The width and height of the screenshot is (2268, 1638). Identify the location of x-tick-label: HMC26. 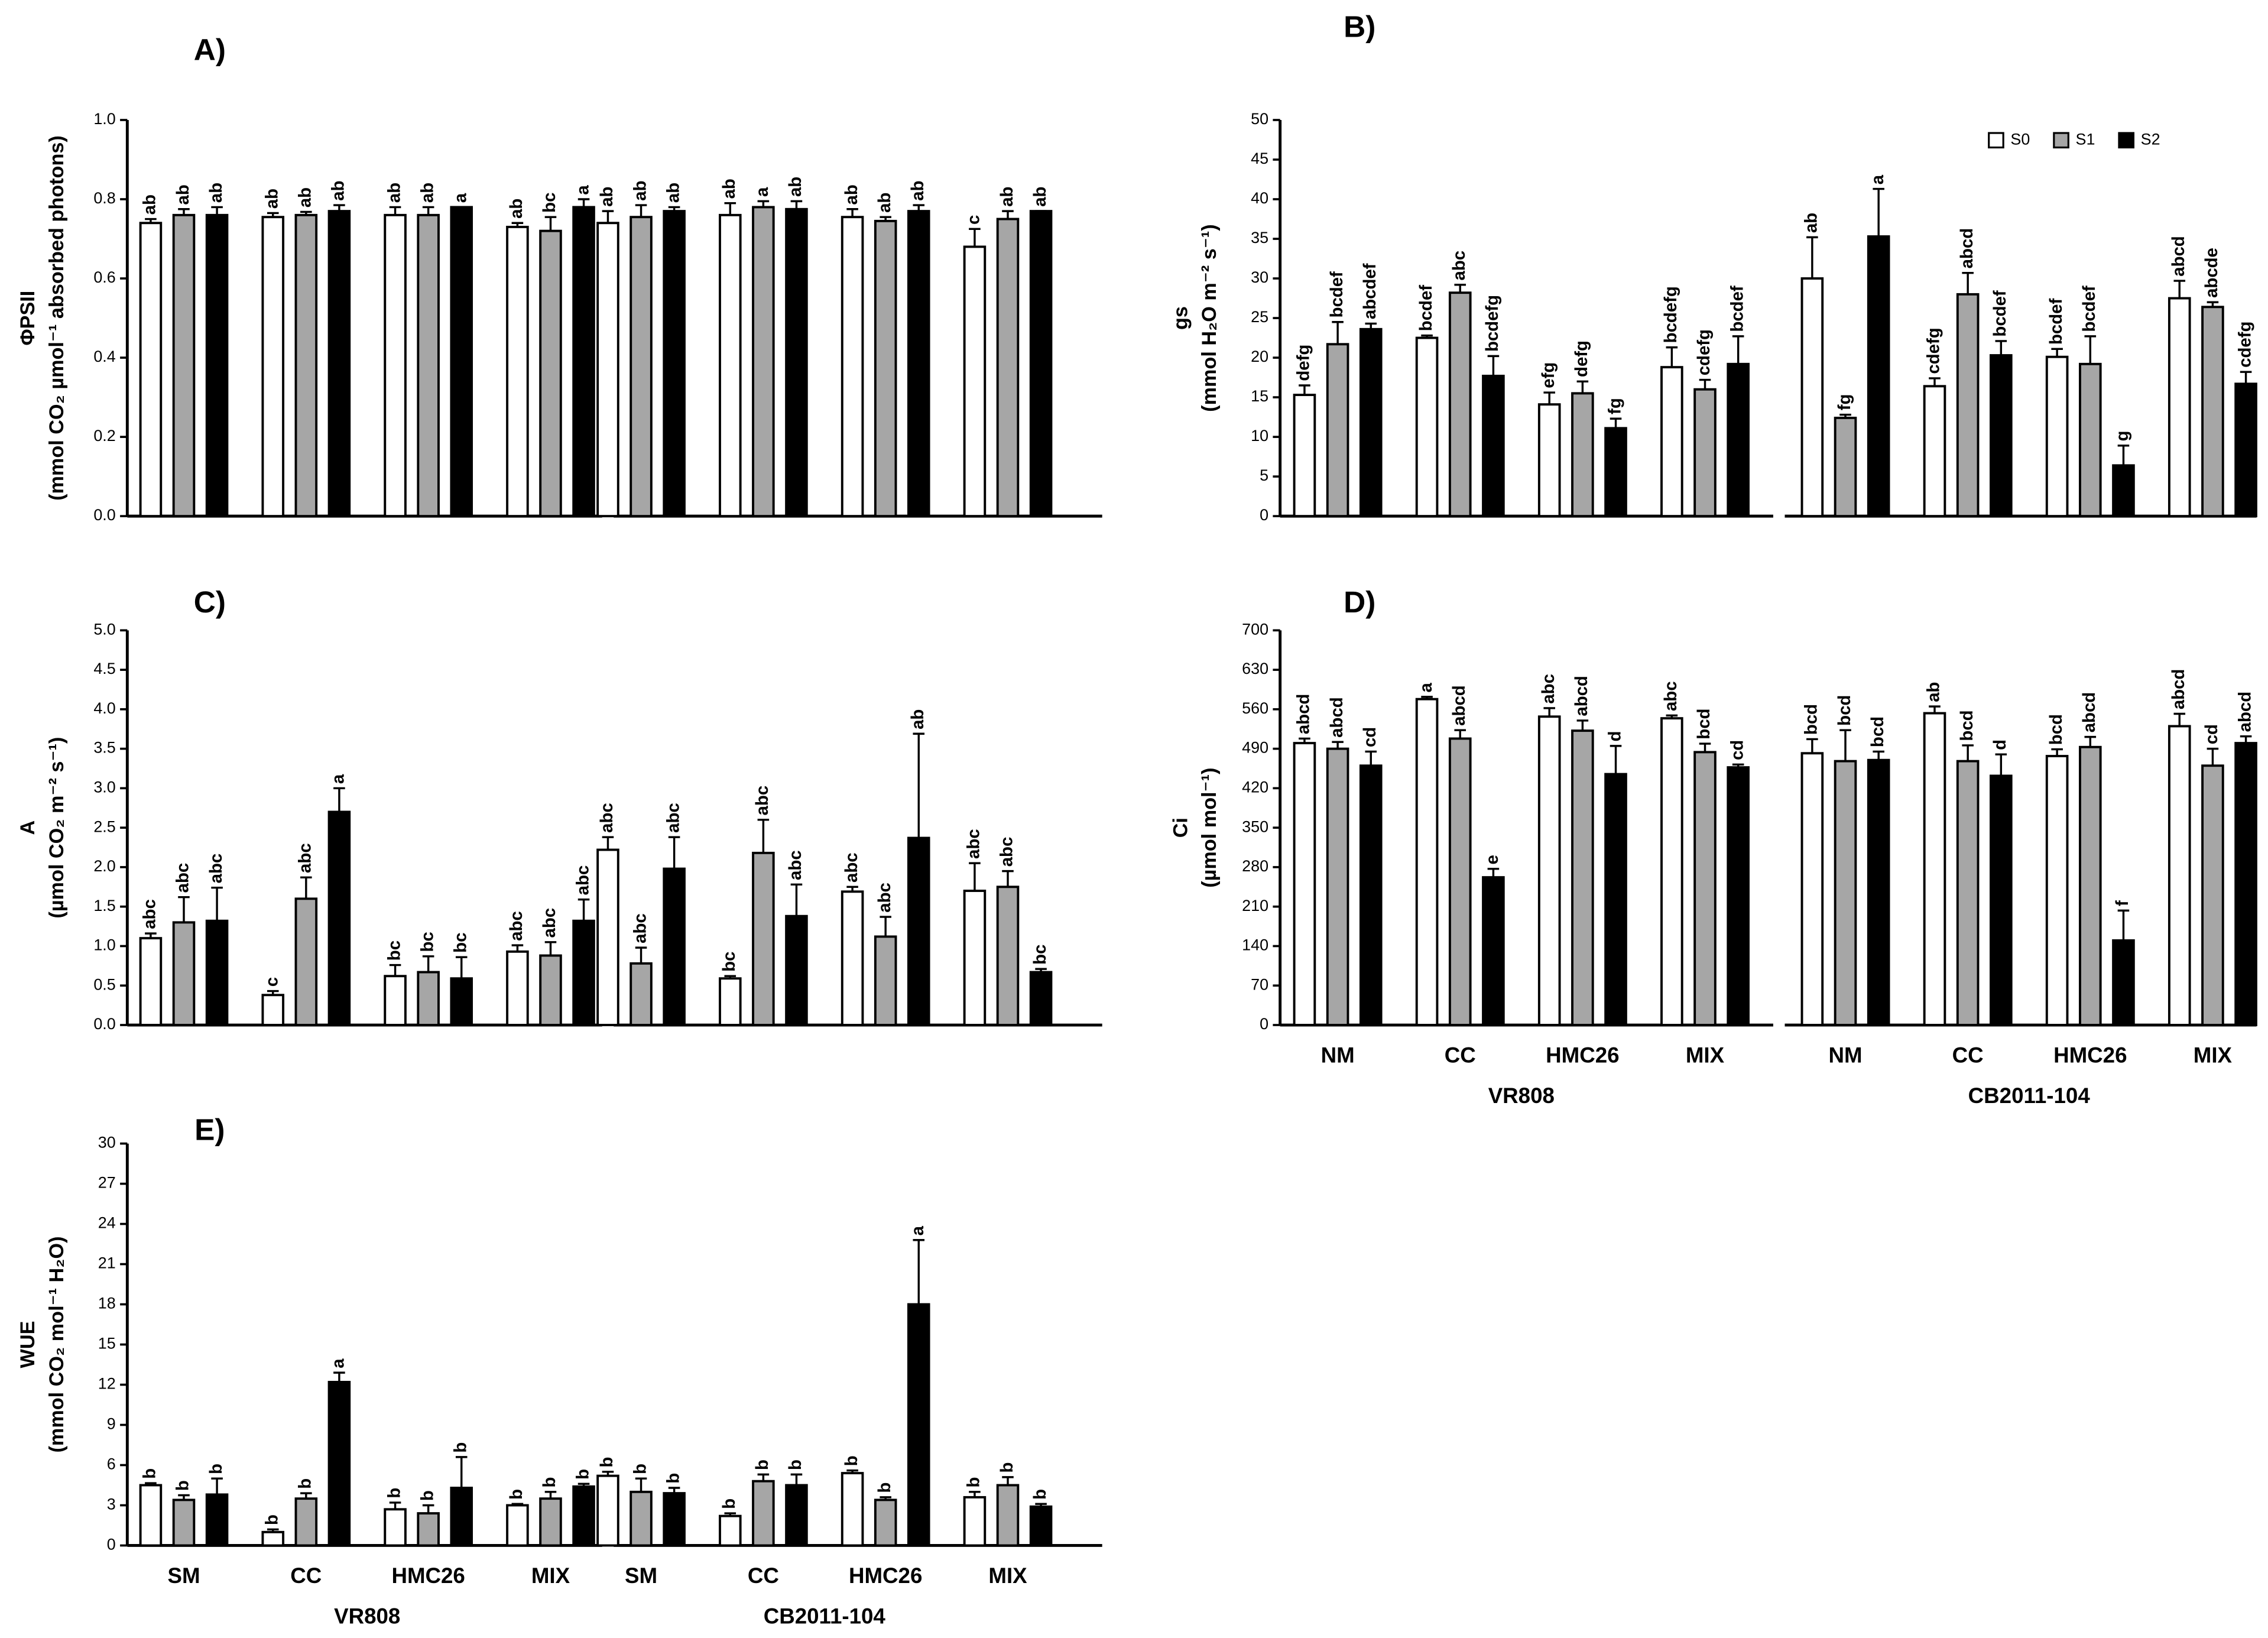
(428, 1576).